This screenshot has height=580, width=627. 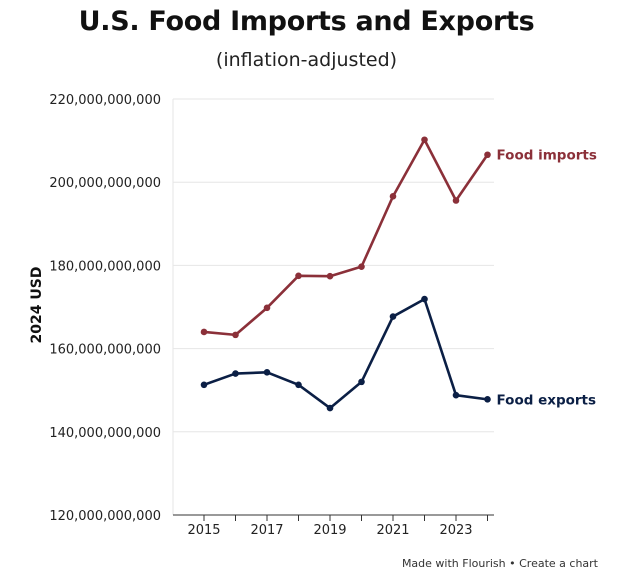 I want to click on y-tick-label: 160,000,000,000, so click(x=105, y=350).